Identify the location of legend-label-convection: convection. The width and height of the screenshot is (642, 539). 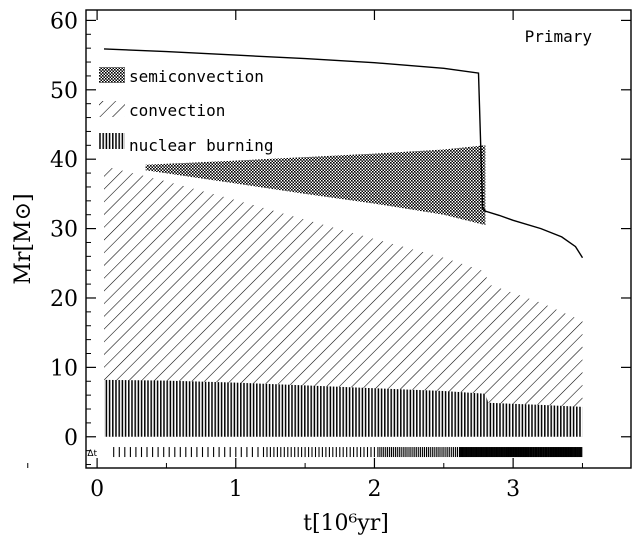
(177, 110).